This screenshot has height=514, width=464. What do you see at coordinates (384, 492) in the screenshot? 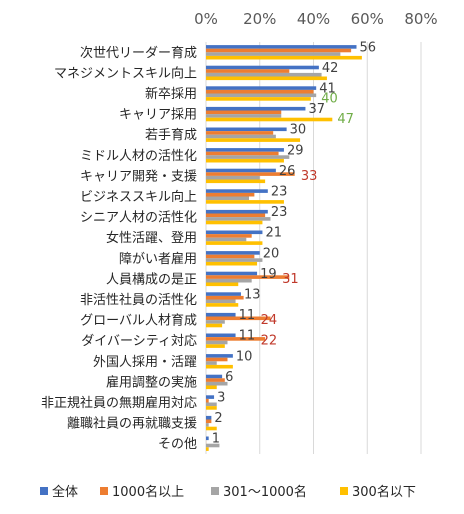
I see `legend-label: 300名以下` at bounding box center [384, 492].